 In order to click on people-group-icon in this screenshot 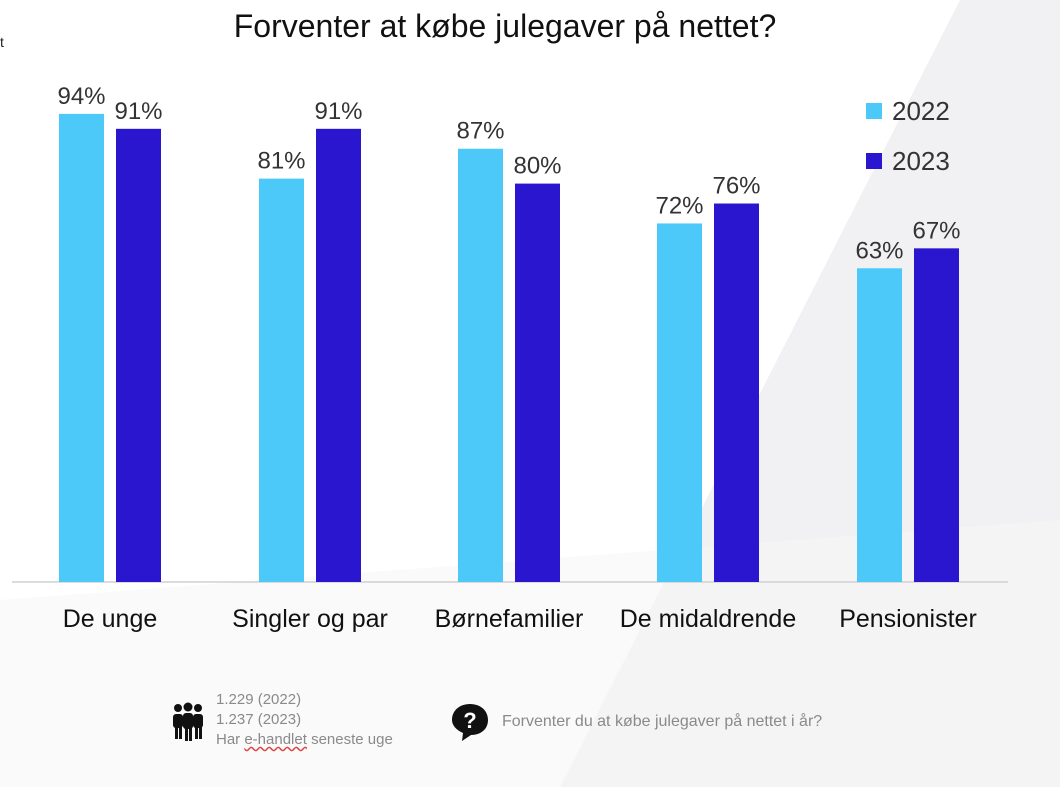, I will do `click(188, 721)`.